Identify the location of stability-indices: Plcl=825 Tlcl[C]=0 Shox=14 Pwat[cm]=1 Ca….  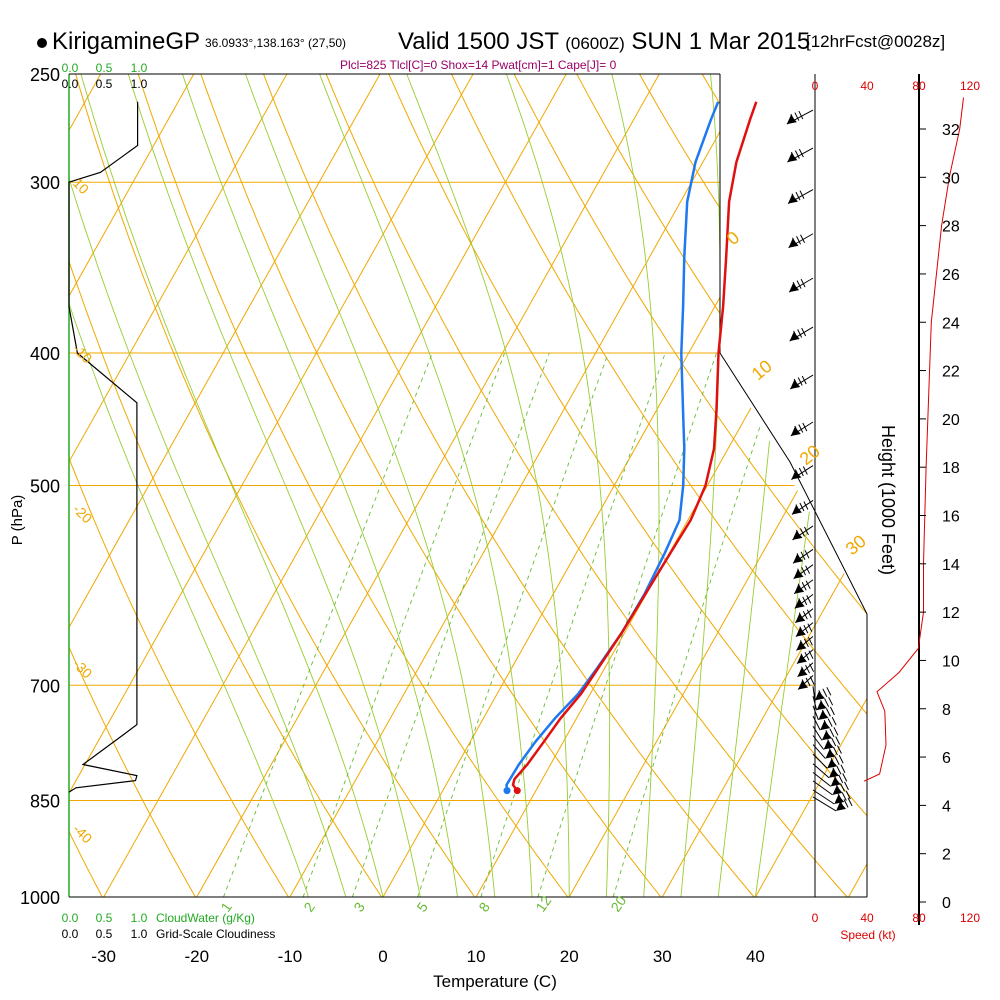
(478, 65).